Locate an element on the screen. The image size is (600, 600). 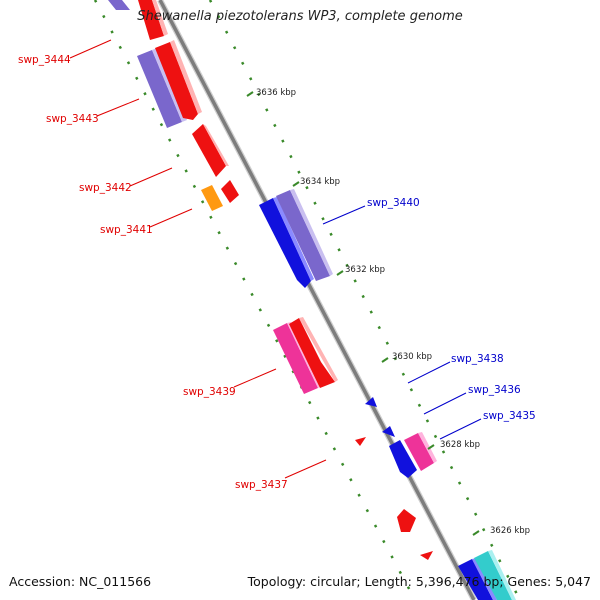
gene-label-swp_3437: swp_3437 is located at coordinates (261, 485).